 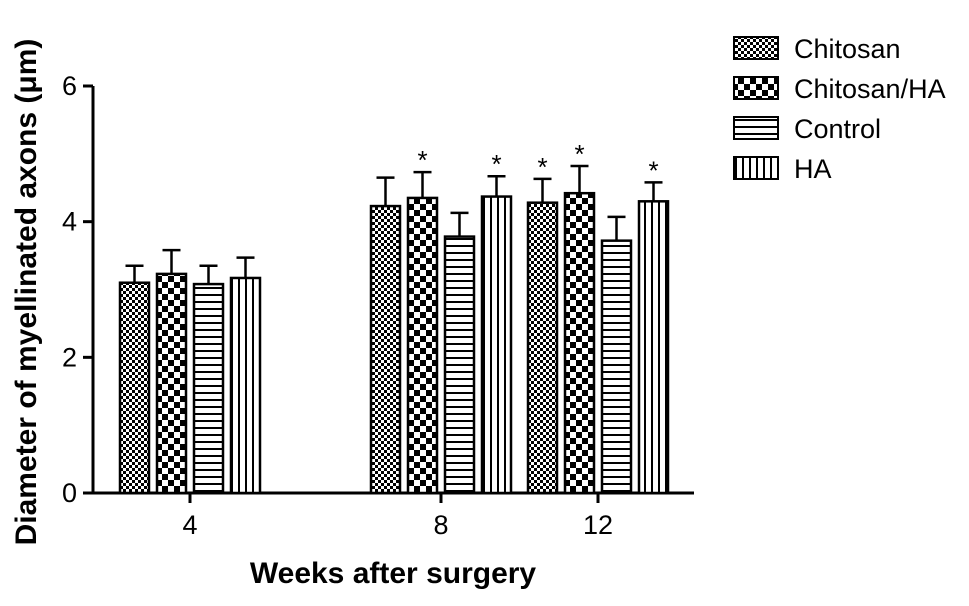 What do you see at coordinates (598, 525) in the screenshot?
I see `x-tick-label: 12` at bounding box center [598, 525].